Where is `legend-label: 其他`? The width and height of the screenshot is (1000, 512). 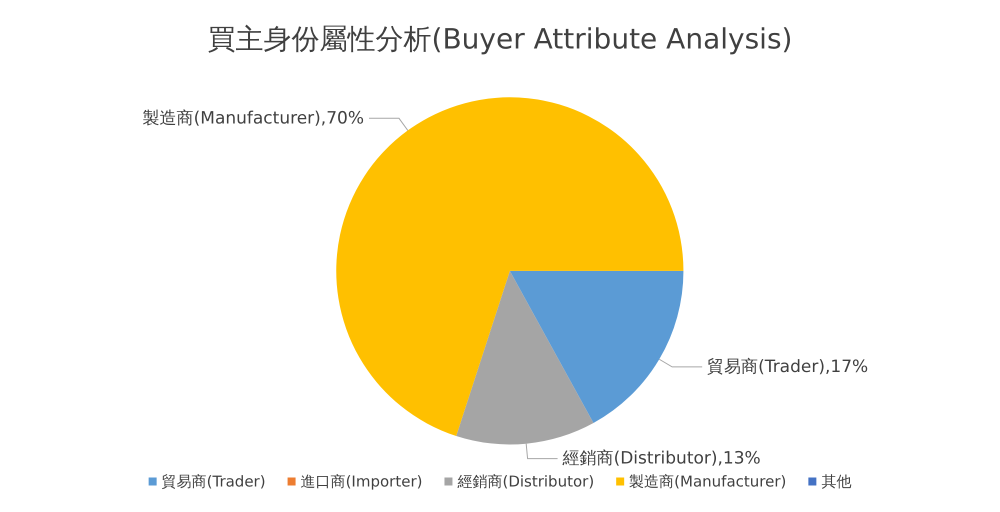
legend-label: 其他 is located at coordinates (836, 481).